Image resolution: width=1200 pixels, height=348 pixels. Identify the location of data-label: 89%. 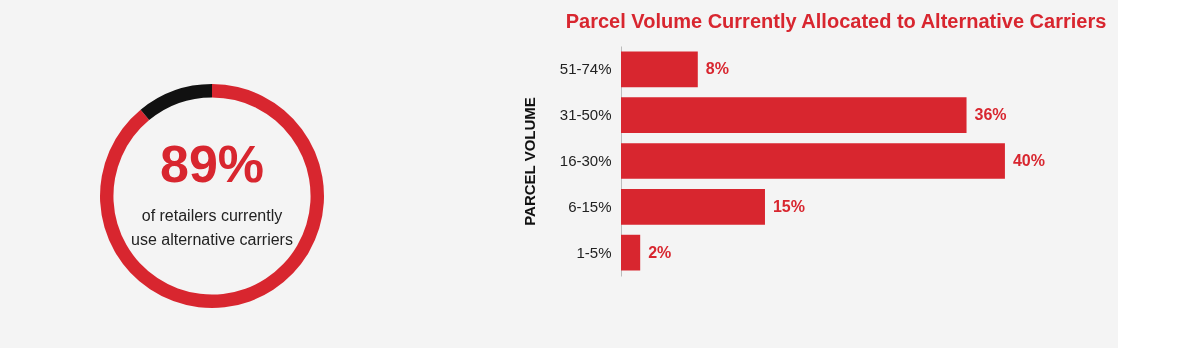
(212, 164).